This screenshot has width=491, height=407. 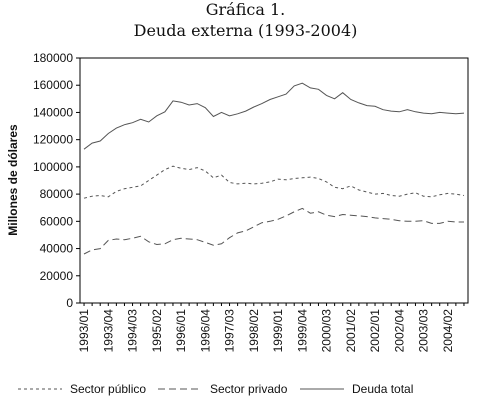 What do you see at coordinates (254, 331) in the screenshot?
I see `x-tick-label: 1998/02` at bounding box center [254, 331].